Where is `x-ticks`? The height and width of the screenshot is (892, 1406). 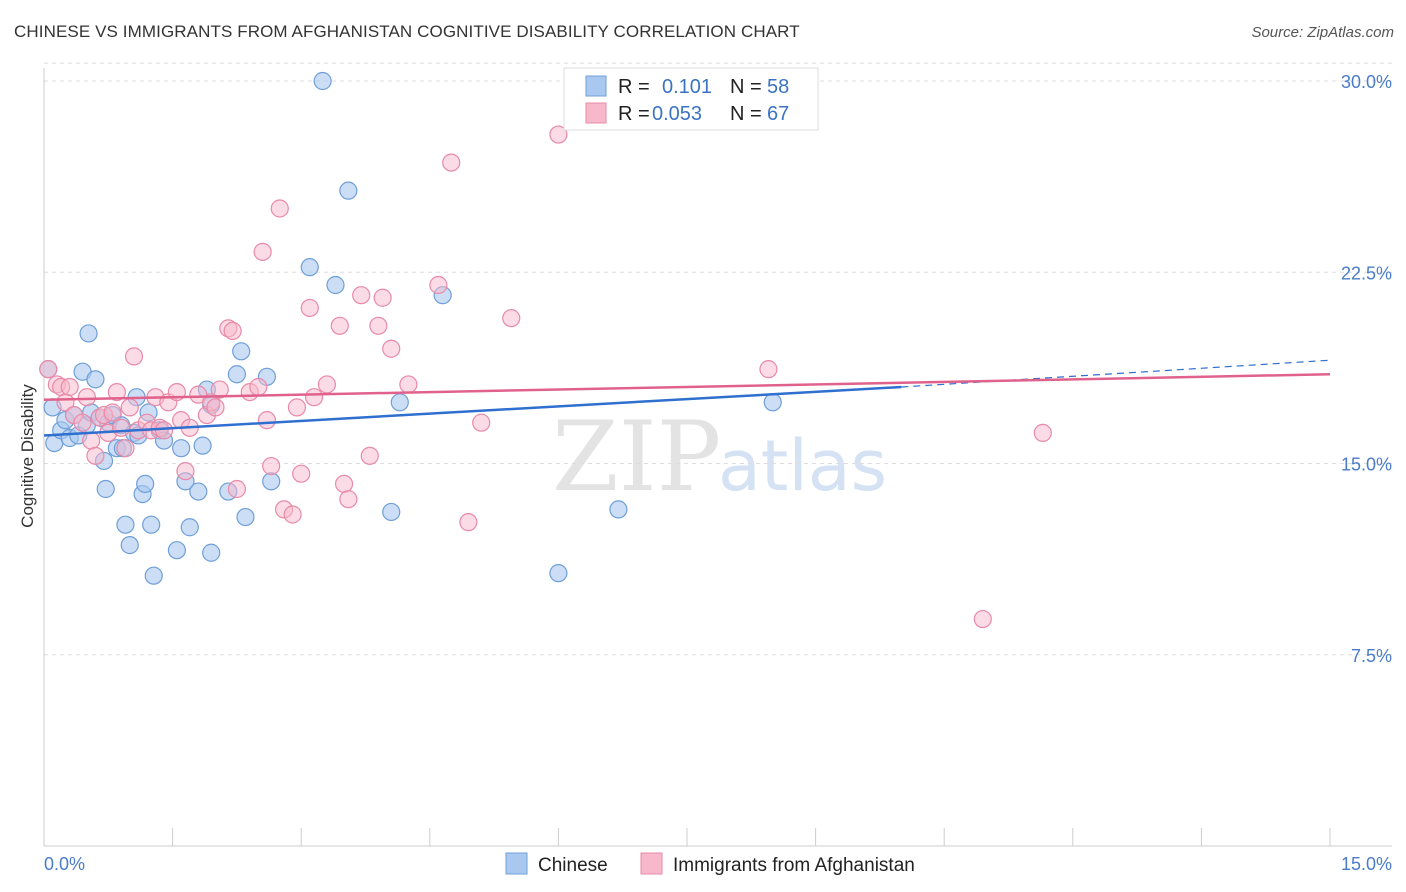
x-ticks is located at coordinates (687, 837).